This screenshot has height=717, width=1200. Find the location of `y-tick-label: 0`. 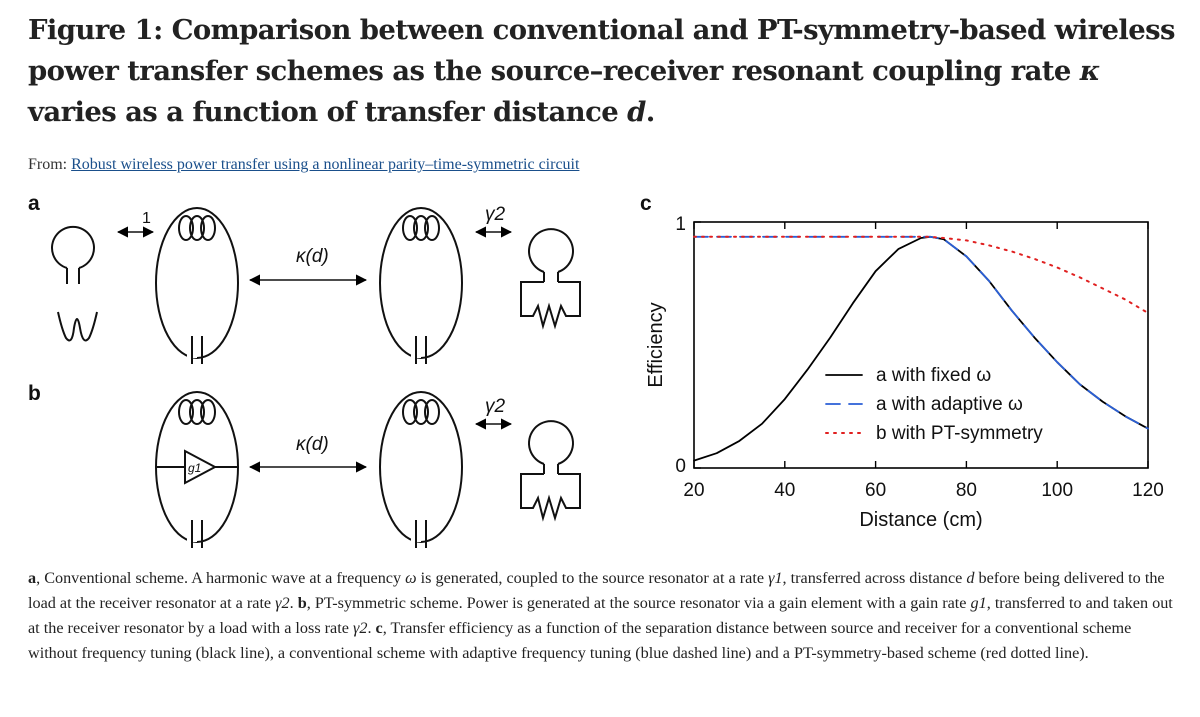

y-tick-label: 0 is located at coordinates (680, 466).